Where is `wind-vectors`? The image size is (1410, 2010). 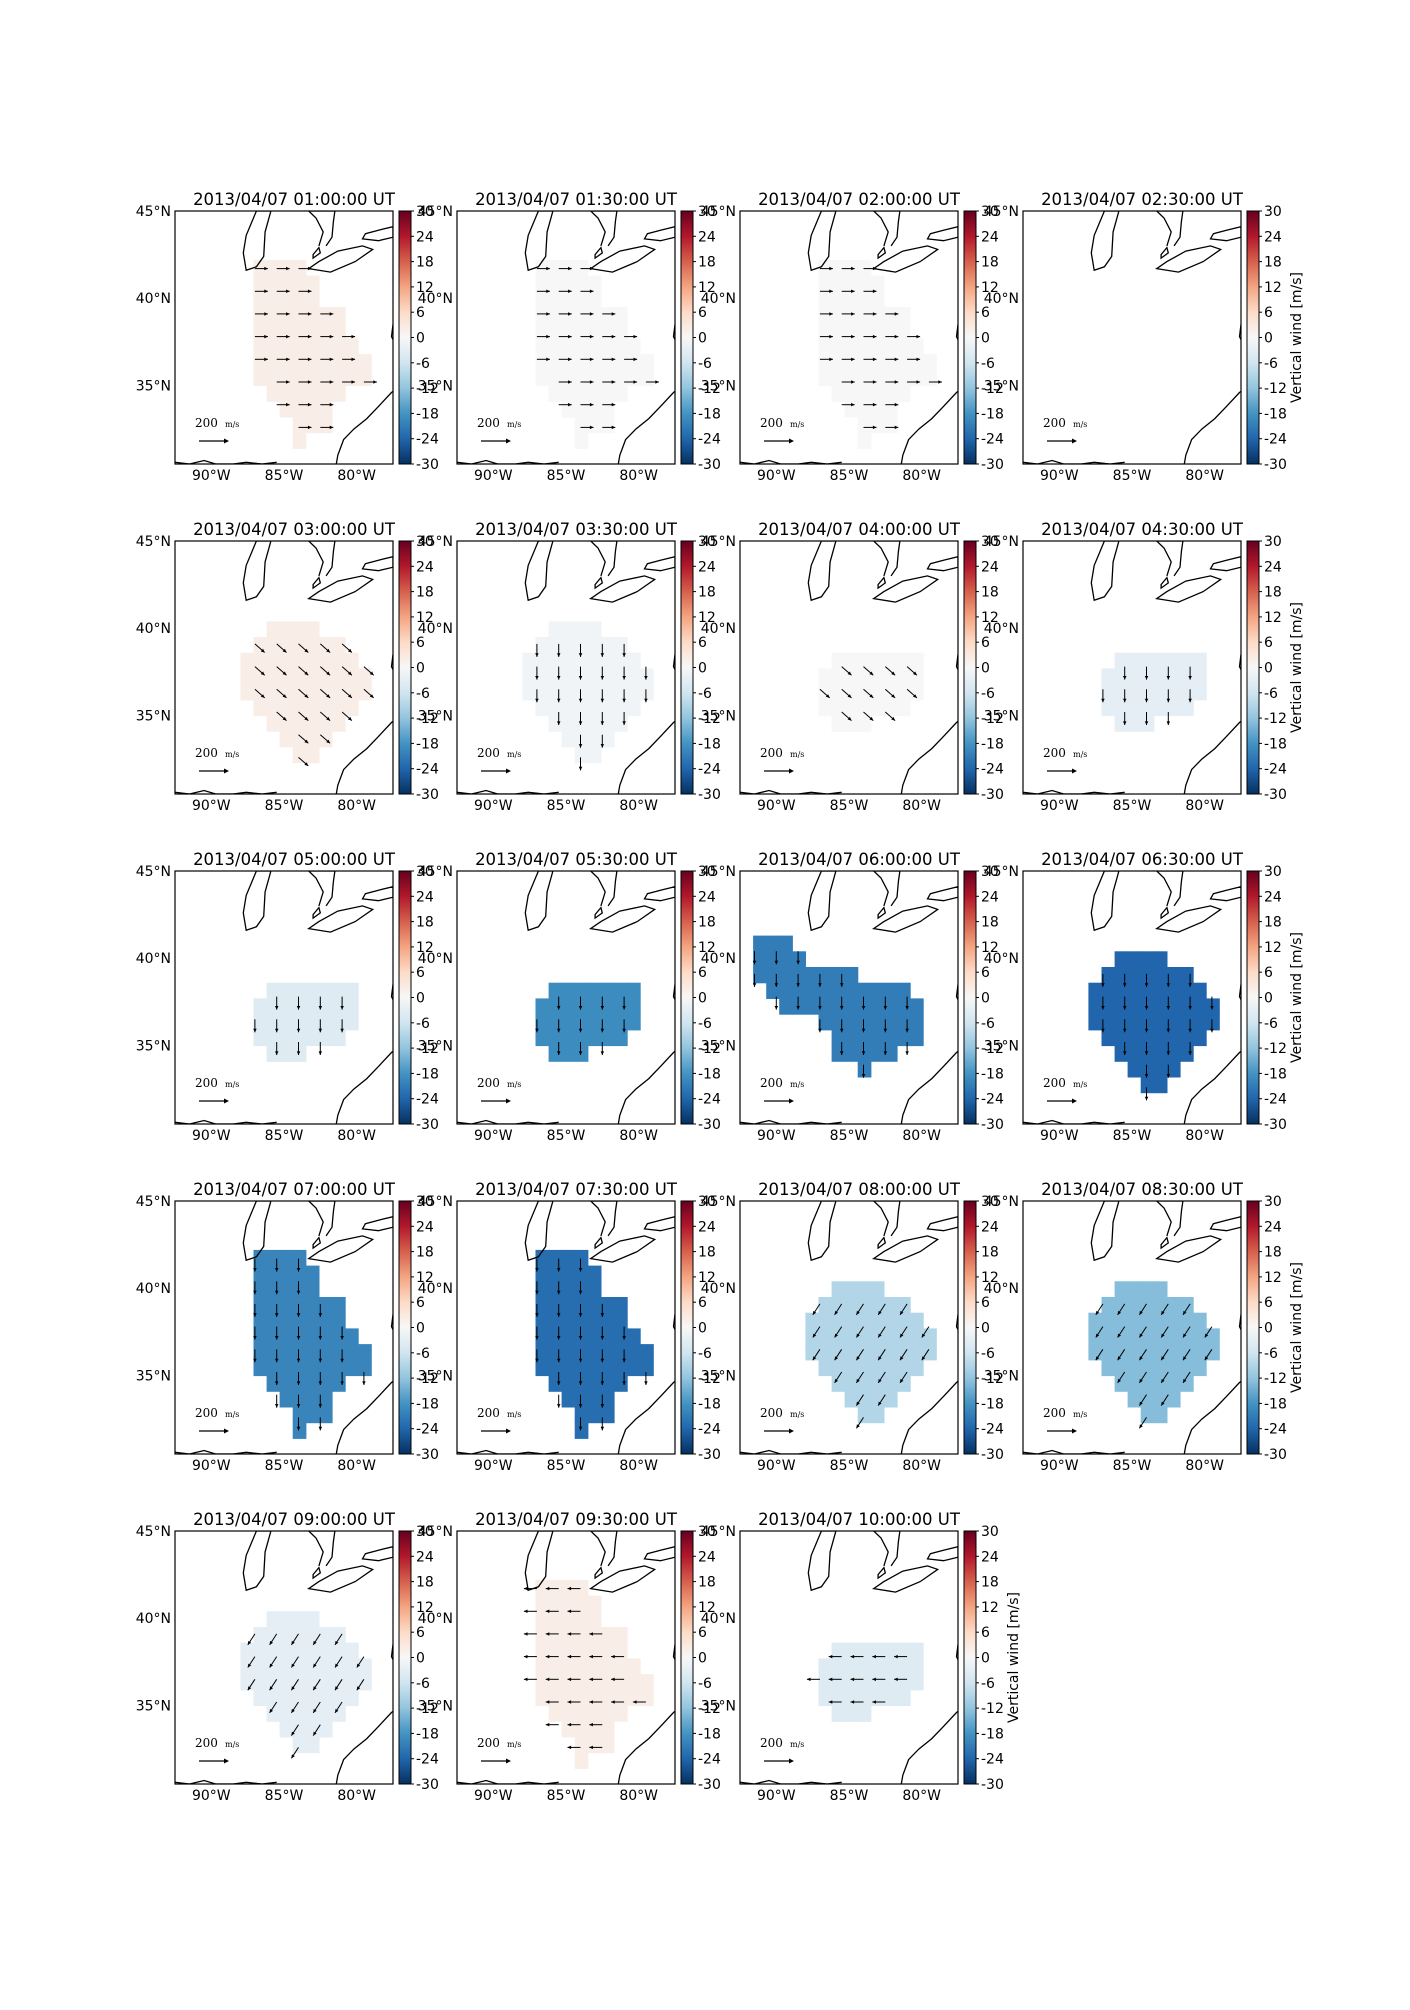 wind-vectors is located at coordinates (830, 1014).